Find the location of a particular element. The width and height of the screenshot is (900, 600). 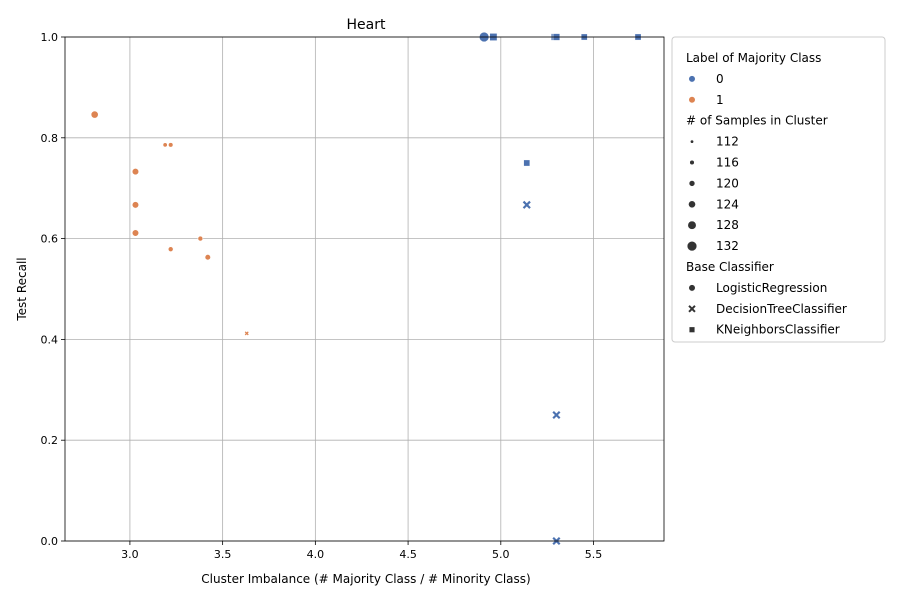

legend-title-style: Base Classifier is located at coordinates (730, 267).